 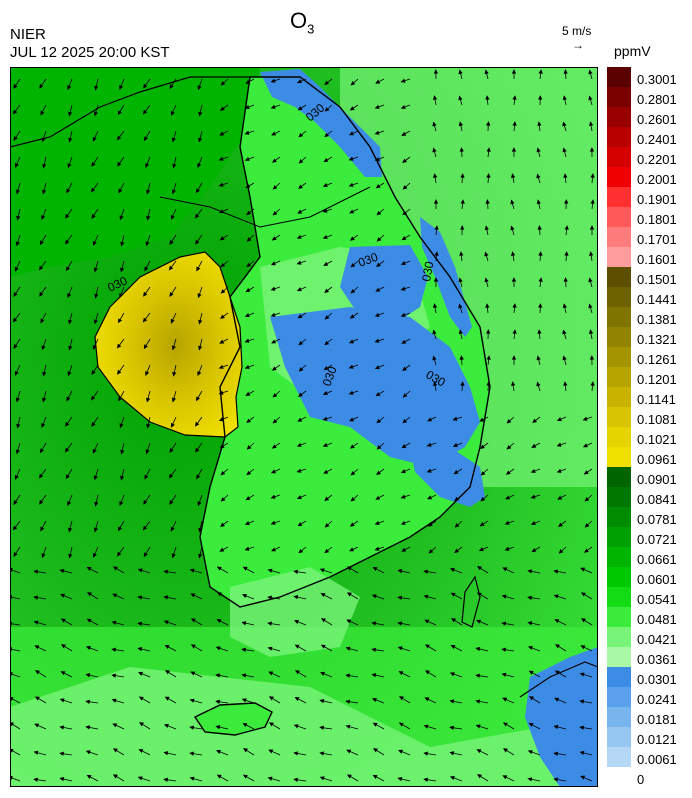 What do you see at coordinates (657, 739) in the screenshot?
I see `colorbar-label: 0.0121` at bounding box center [657, 739].